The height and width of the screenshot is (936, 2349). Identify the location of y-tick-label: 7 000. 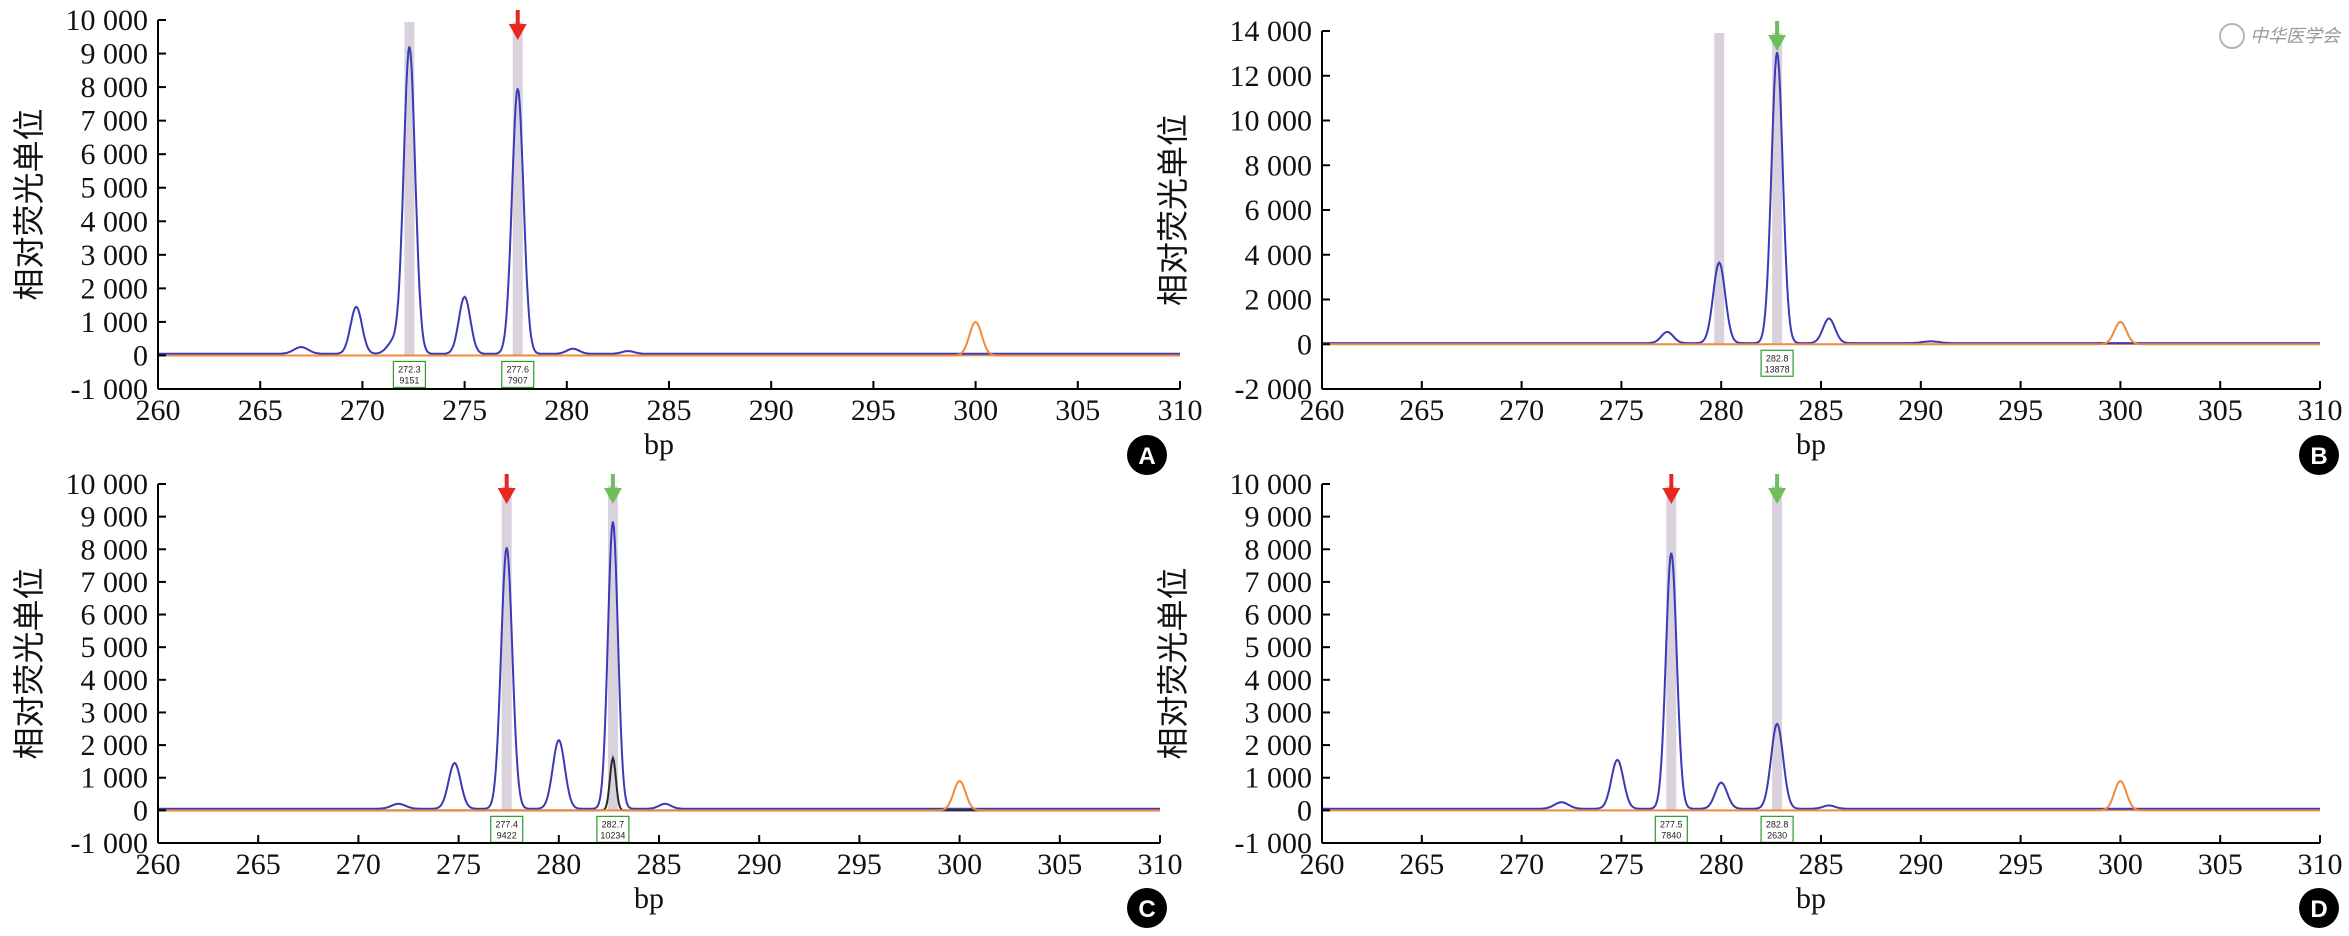
(115, 121).